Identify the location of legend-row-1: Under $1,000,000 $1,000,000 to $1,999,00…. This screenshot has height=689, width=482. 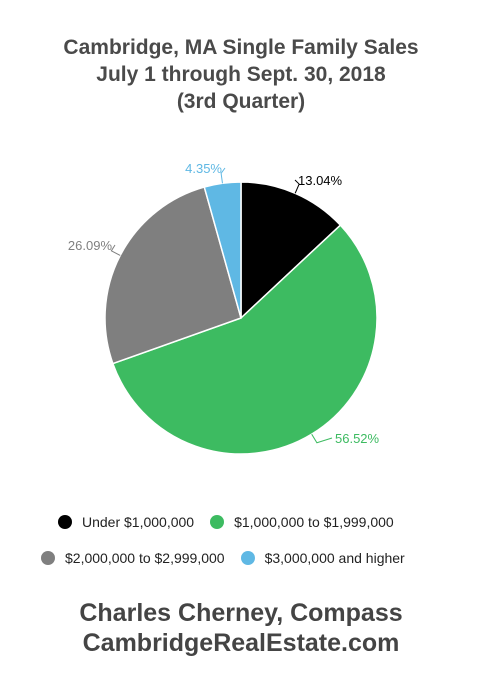
(234, 522).